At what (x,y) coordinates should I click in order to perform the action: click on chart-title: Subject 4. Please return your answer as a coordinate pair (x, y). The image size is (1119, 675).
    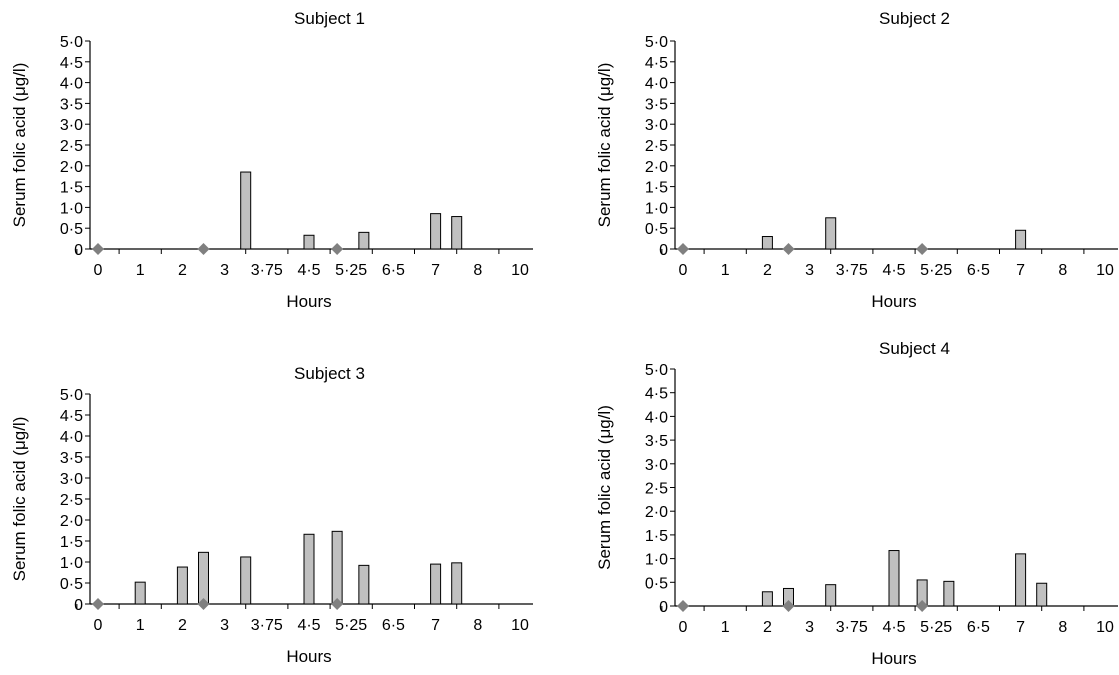
    Looking at the image, I should click on (914, 348).